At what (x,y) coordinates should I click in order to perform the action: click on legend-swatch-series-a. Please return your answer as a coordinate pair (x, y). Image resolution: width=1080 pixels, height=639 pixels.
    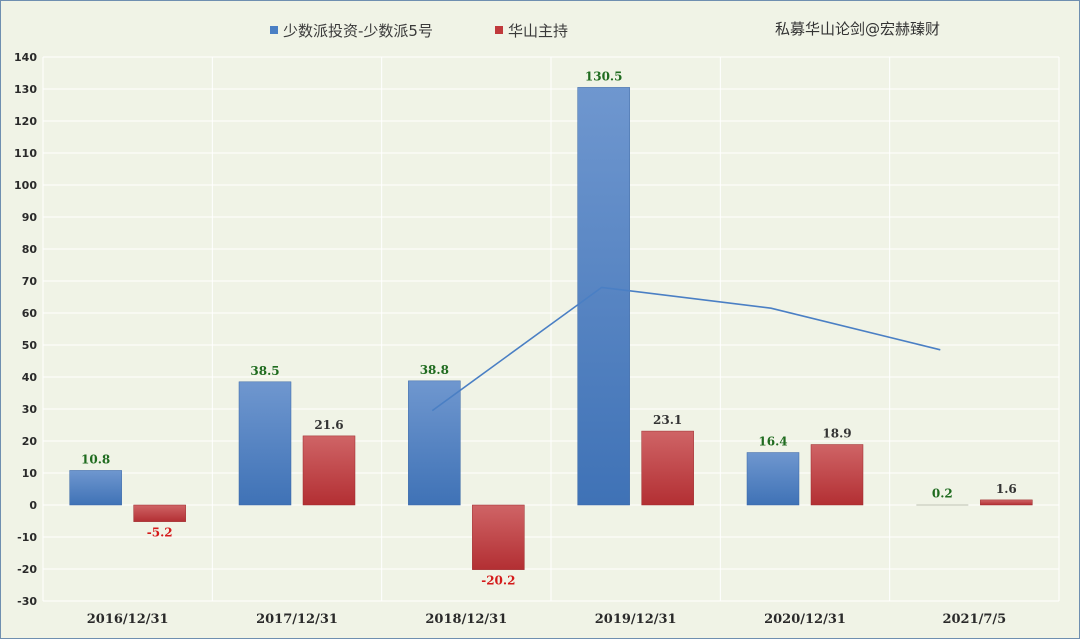
    Looking at the image, I should click on (274, 30).